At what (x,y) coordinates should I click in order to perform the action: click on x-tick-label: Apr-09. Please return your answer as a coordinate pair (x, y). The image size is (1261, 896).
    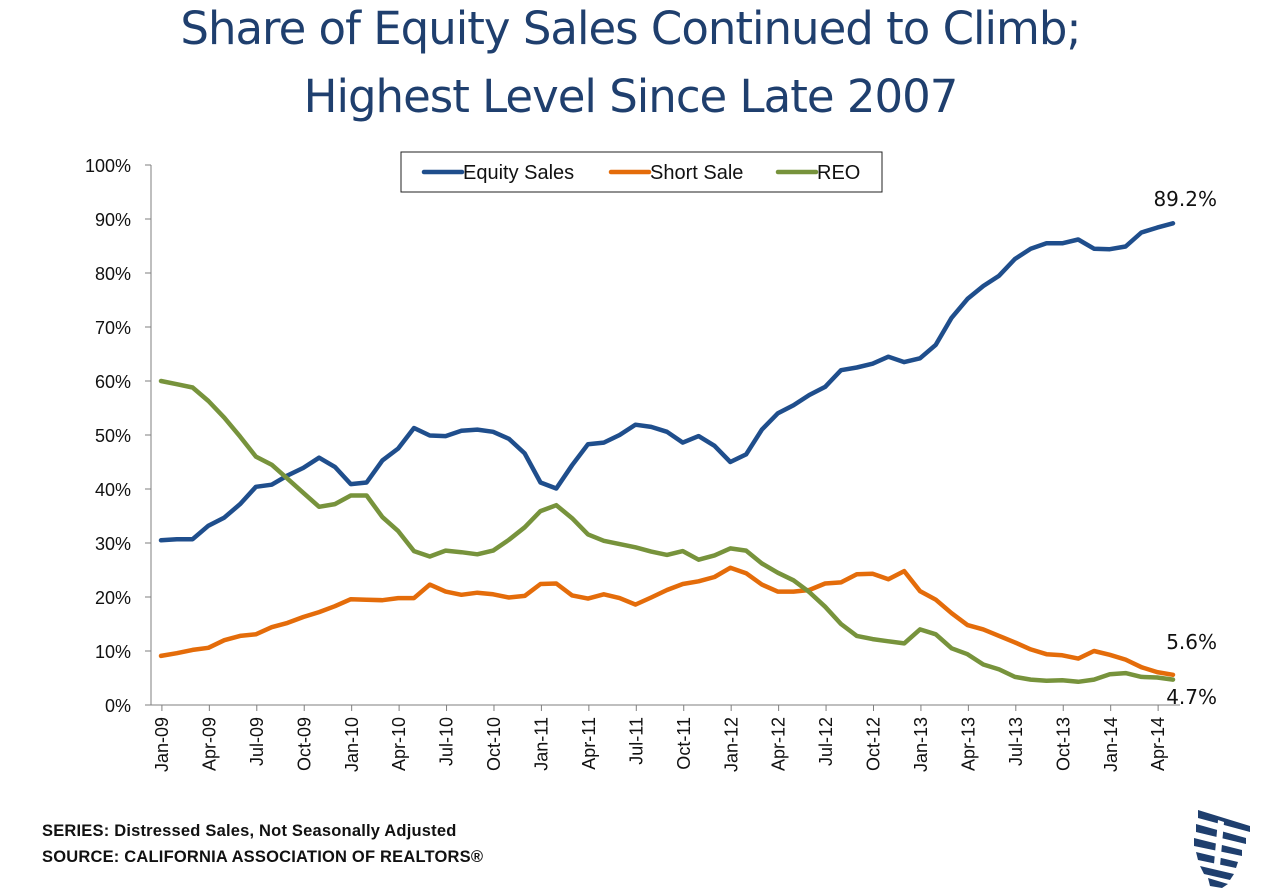
    Looking at the image, I should click on (209, 744).